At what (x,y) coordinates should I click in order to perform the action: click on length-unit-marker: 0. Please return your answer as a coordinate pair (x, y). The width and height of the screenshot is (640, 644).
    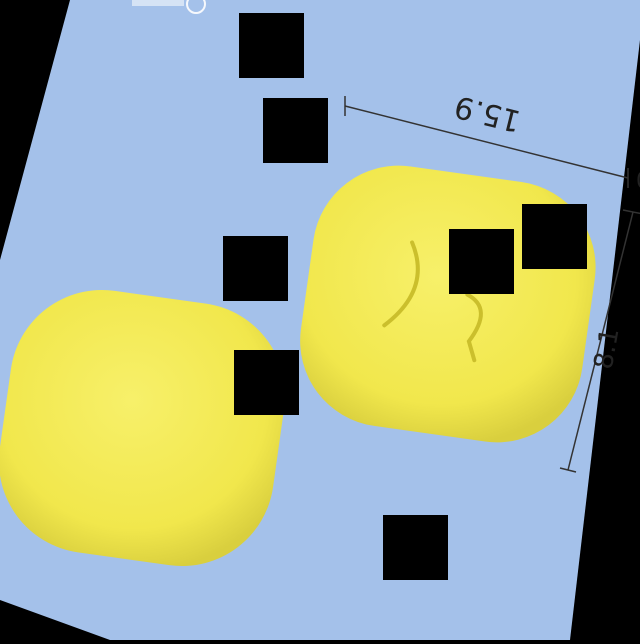
    Looking at the image, I should click on (638, 181).